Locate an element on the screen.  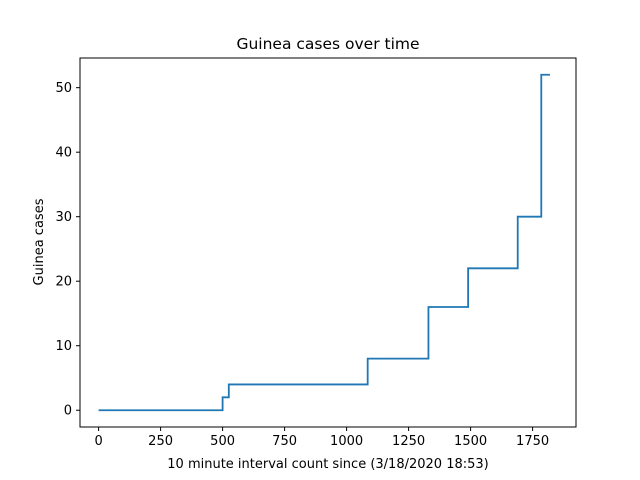
y-tick-label: 0 is located at coordinates (68, 411).